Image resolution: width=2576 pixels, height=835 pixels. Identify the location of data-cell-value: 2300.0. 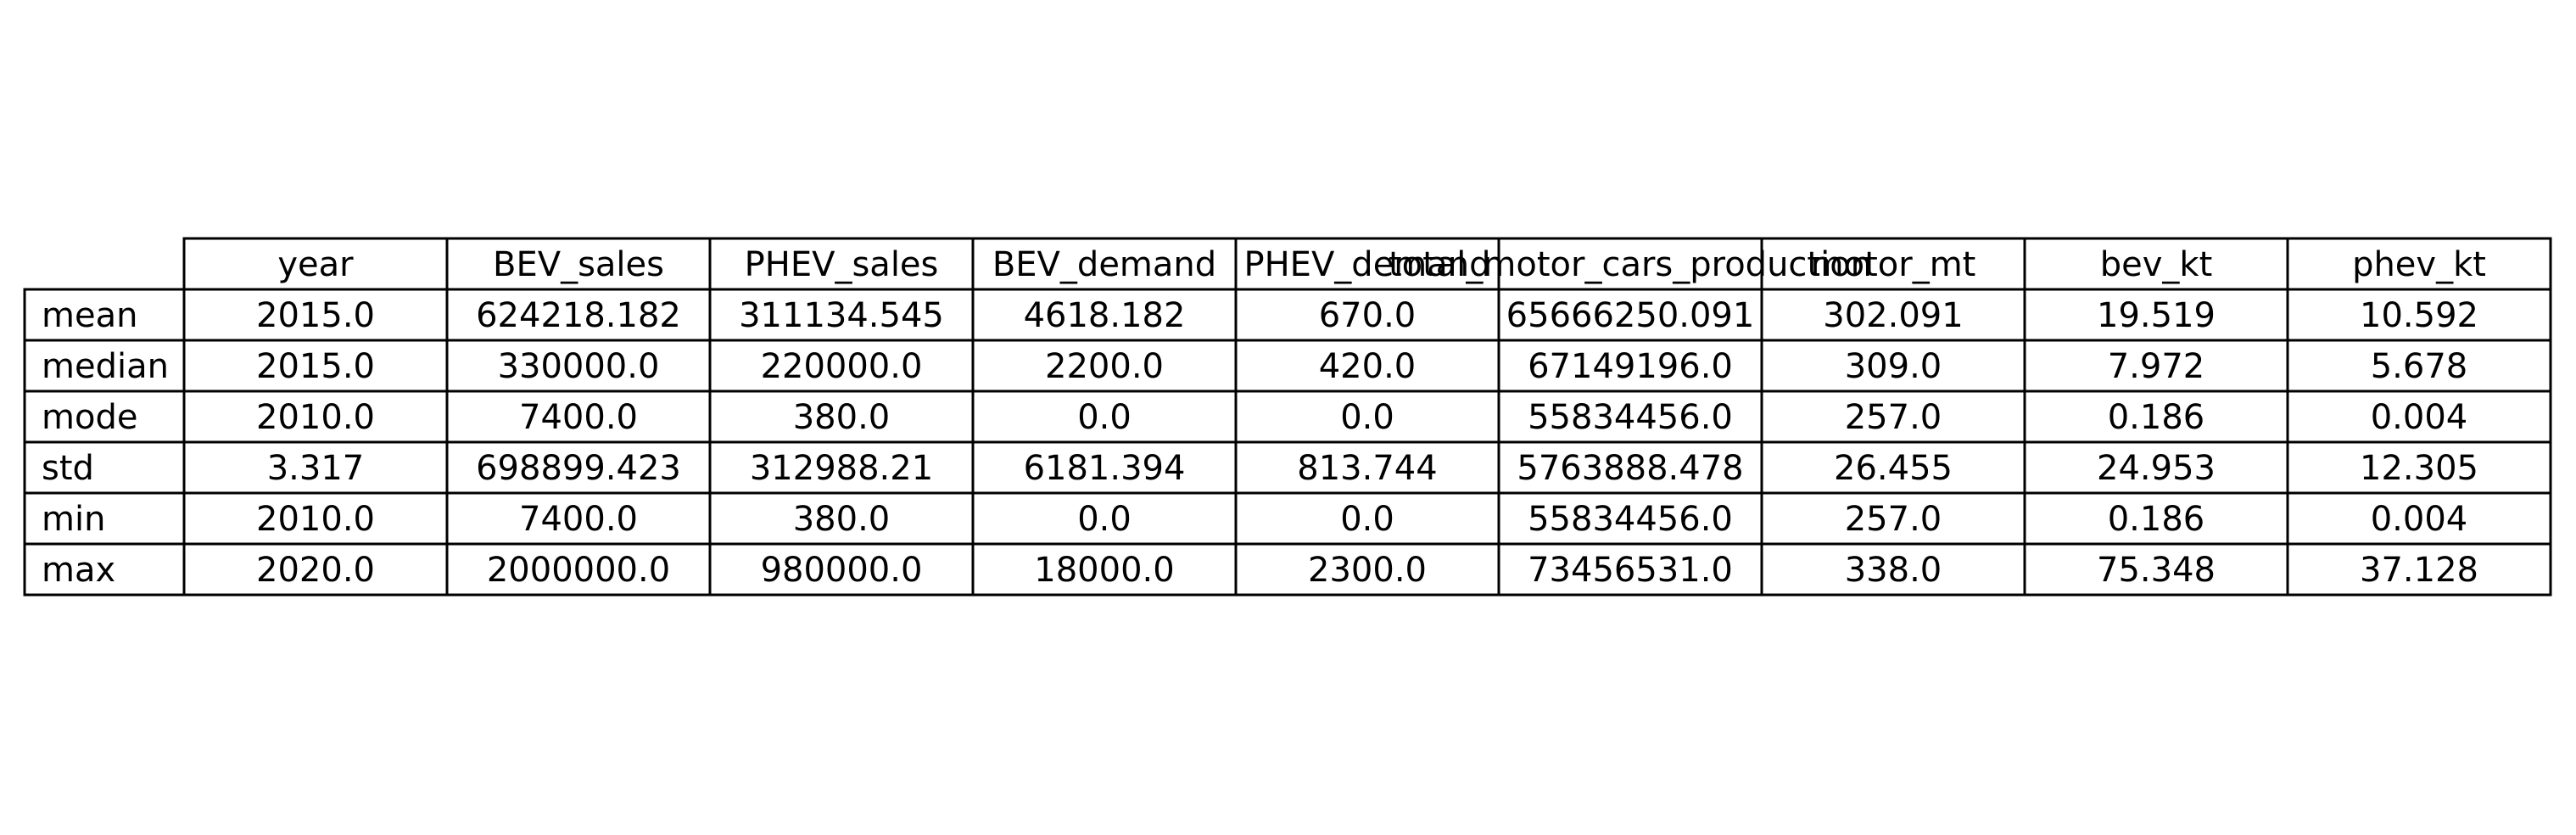
(1367, 570).